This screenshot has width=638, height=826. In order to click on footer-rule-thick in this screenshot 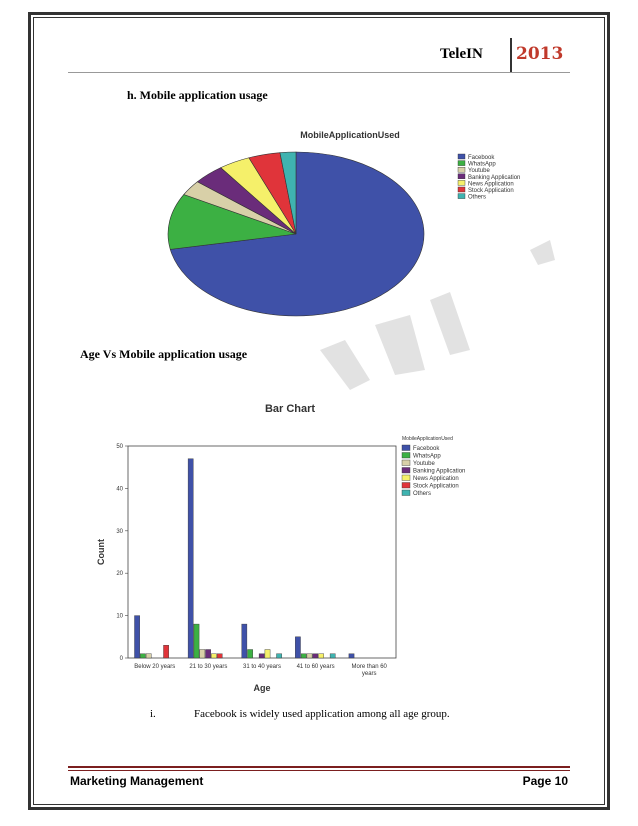, I will do `click(319, 767)`.